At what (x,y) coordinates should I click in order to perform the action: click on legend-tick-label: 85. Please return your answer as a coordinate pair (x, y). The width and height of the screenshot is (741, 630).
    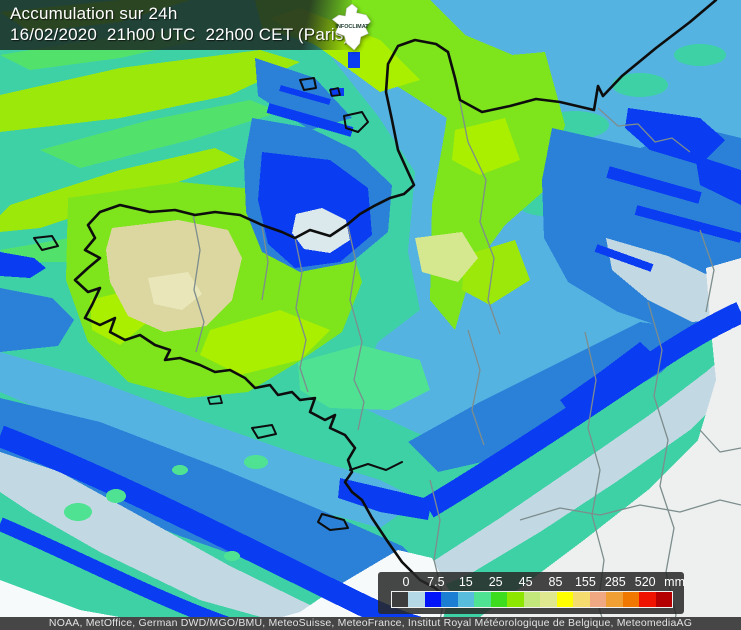
    Looking at the image, I should click on (555, 582).